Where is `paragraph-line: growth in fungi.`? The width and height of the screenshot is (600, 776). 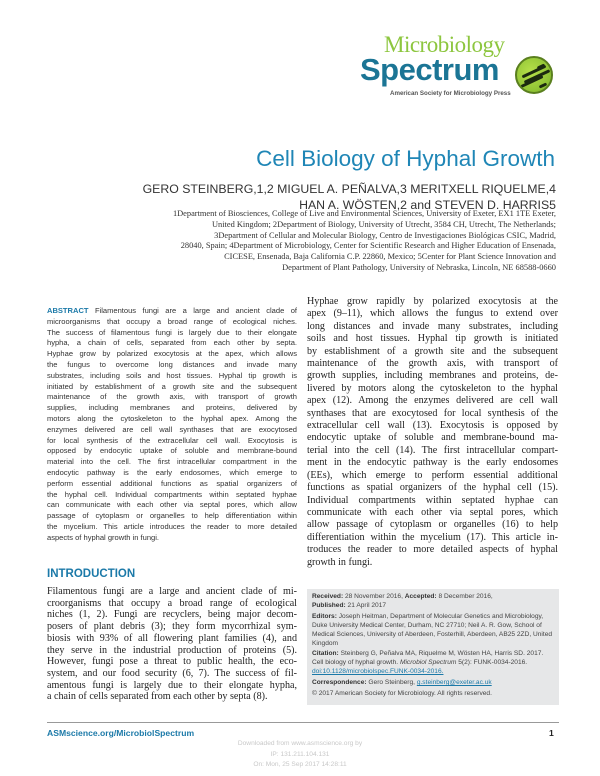
paragraph-line: growth in fungi. is located at coordinates (340, 562).